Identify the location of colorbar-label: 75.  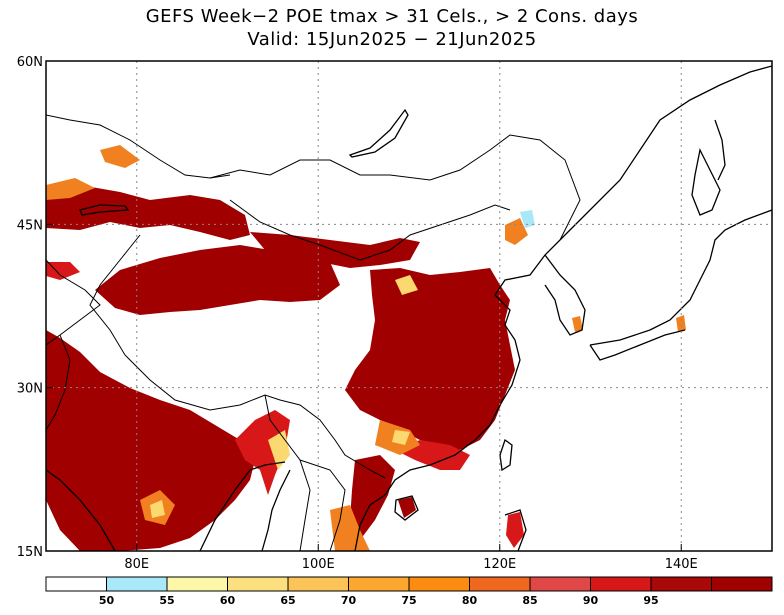
(408, 600).